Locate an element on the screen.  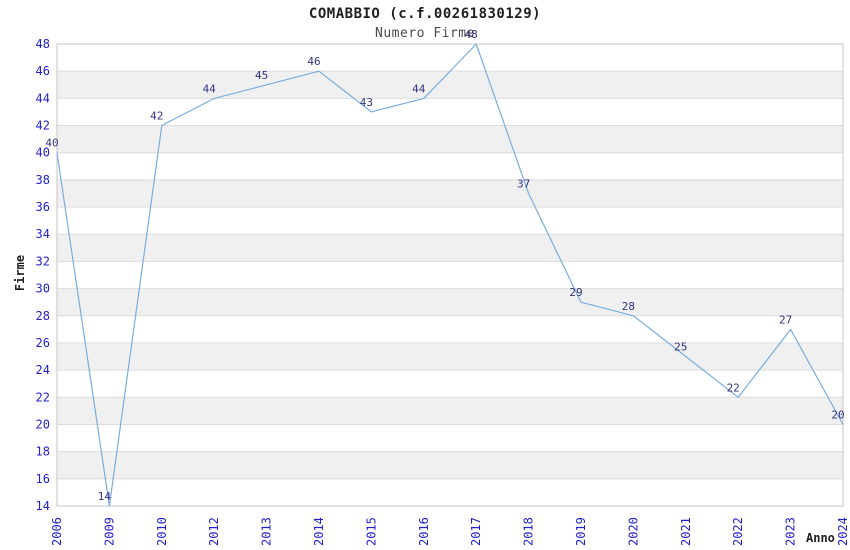
x-tick-label: 2022 is located at coordinates (738, 531).